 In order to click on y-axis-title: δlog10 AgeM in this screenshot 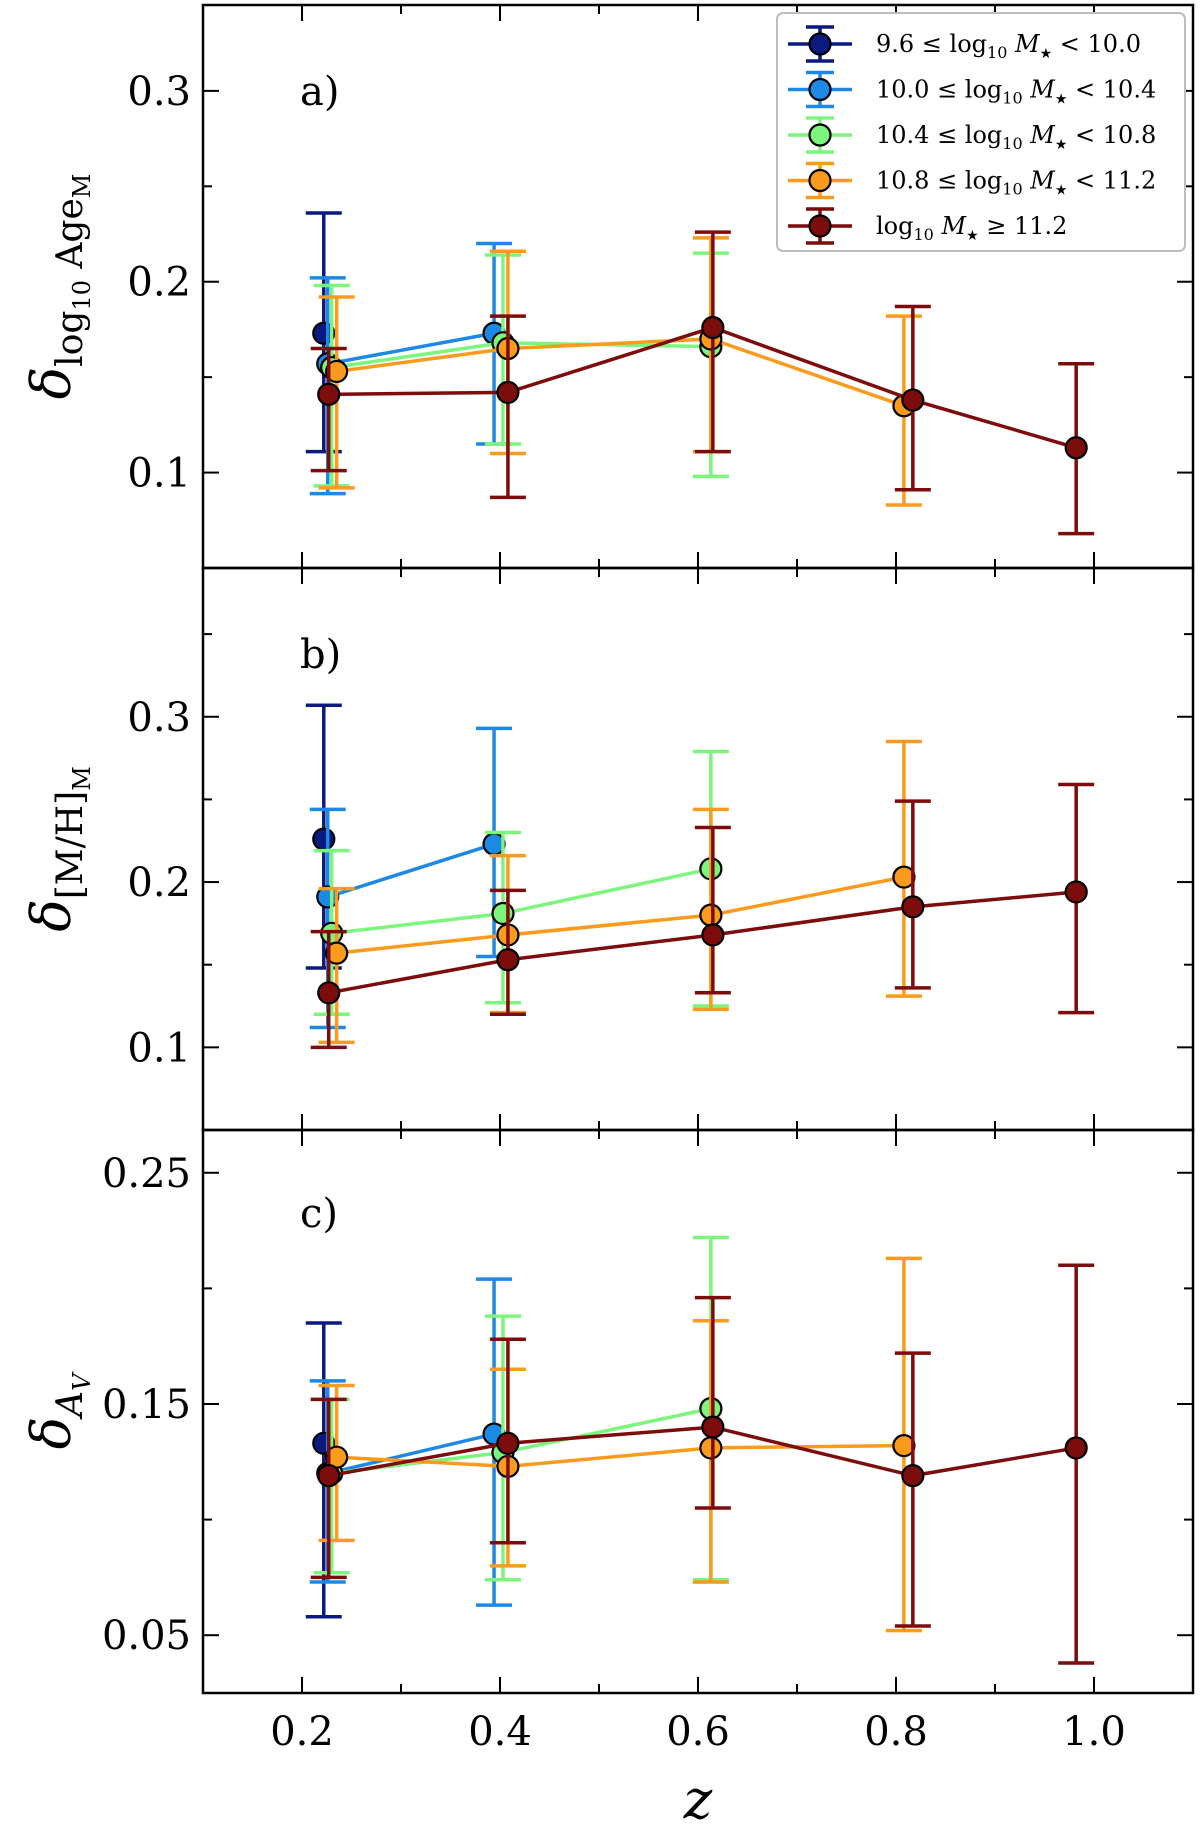, I will do `click(58, 287)`.